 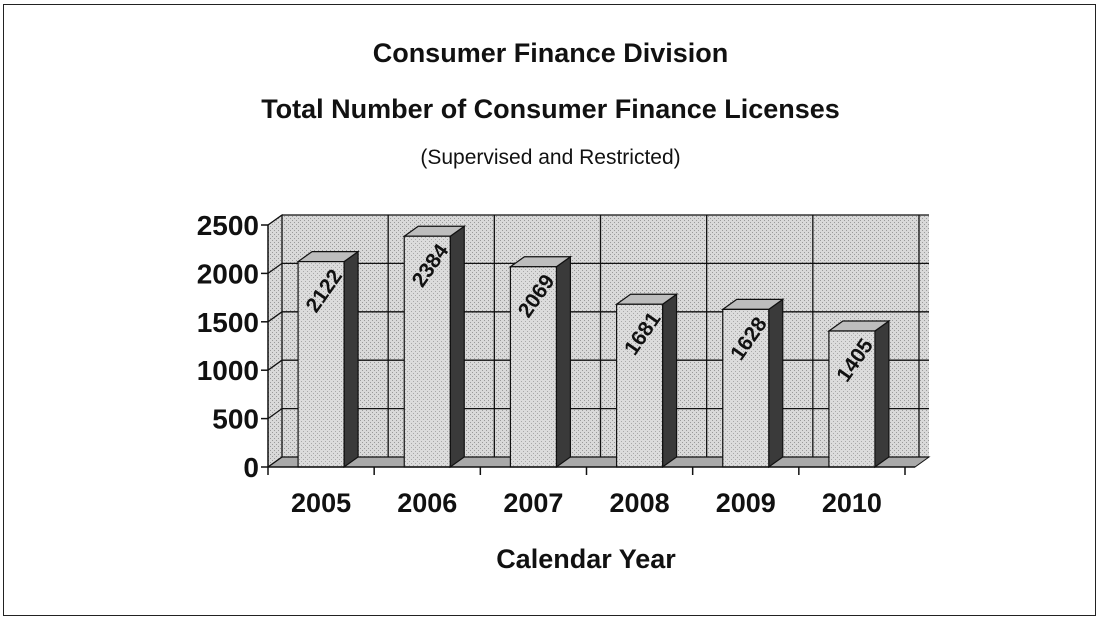 What do you see at coordinates (533, 503) in the screenshot?
I see `x-tick-label: 2007` at bounding box center [533, 503].